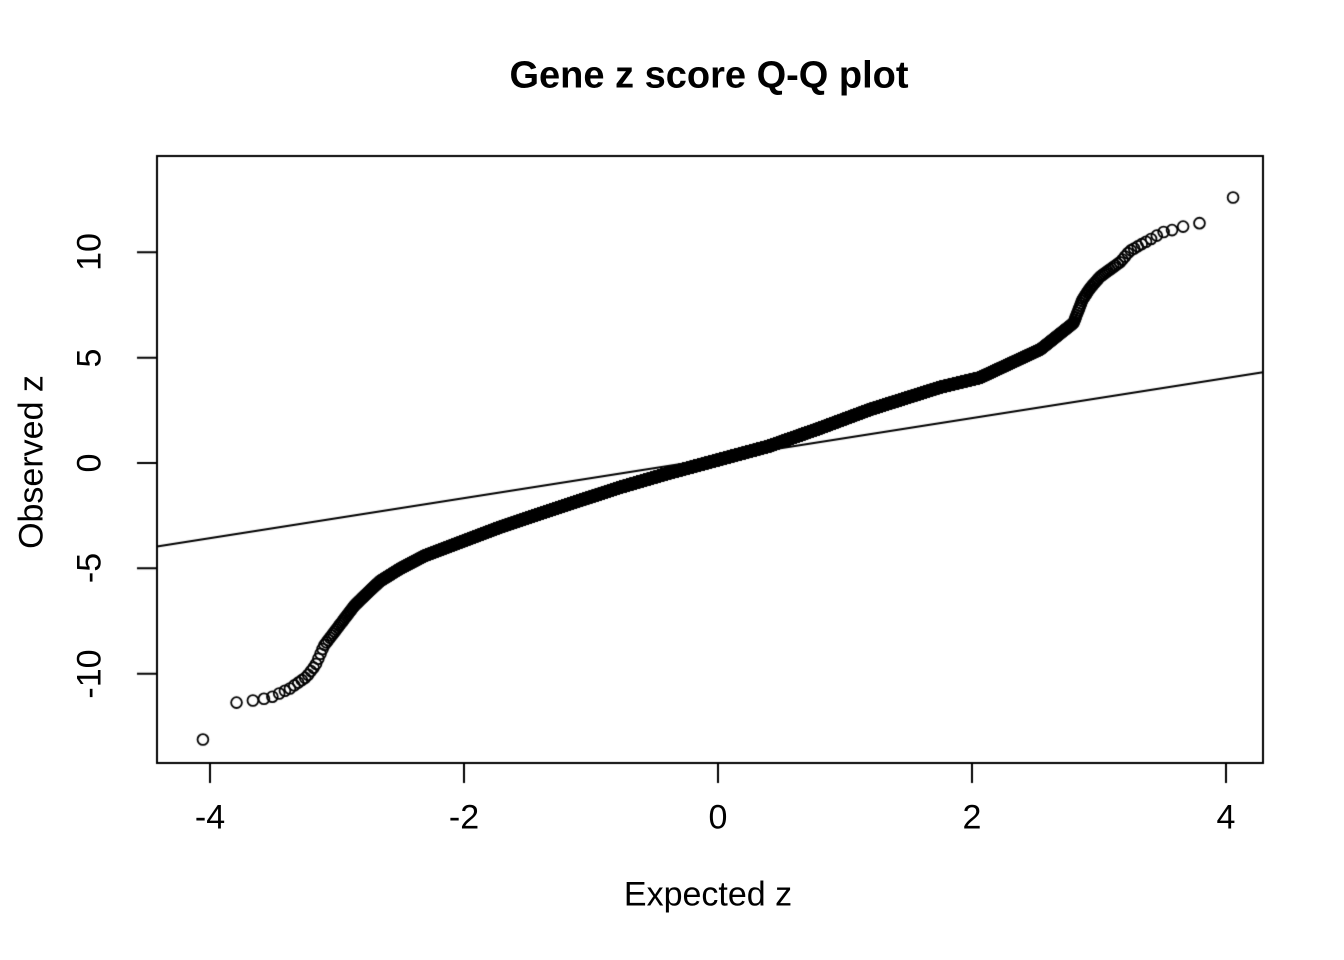 This screenshot has width=1344, height=960. What do you see at coordinates (89, 674) in the screenshot?
I see `y-tick-label: -10` at bounding box center [89, 674].